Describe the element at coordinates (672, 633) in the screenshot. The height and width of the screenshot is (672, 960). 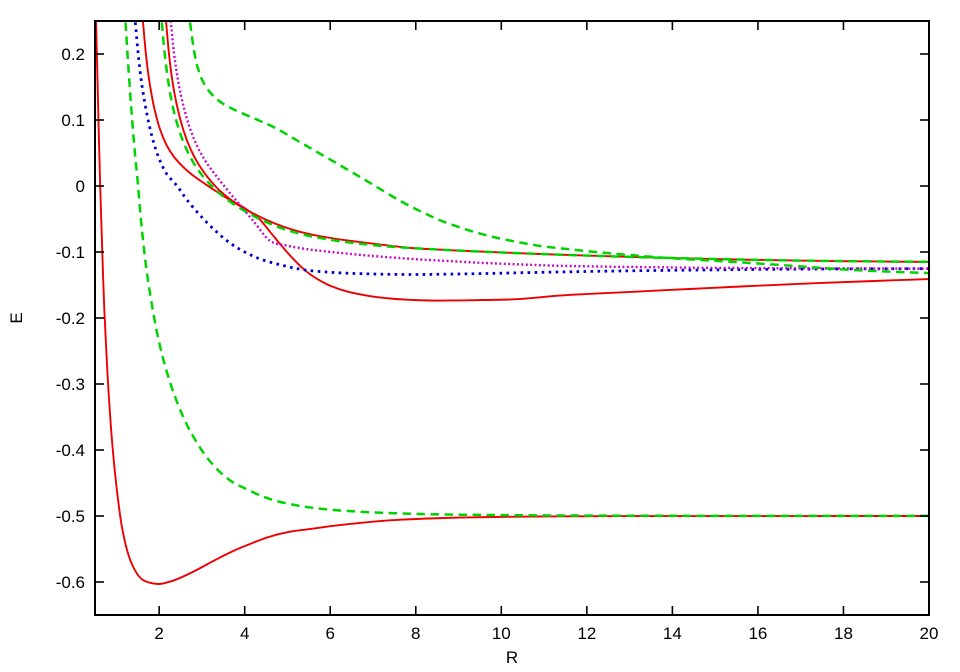
I see `x-tick-label: 14` at that location.